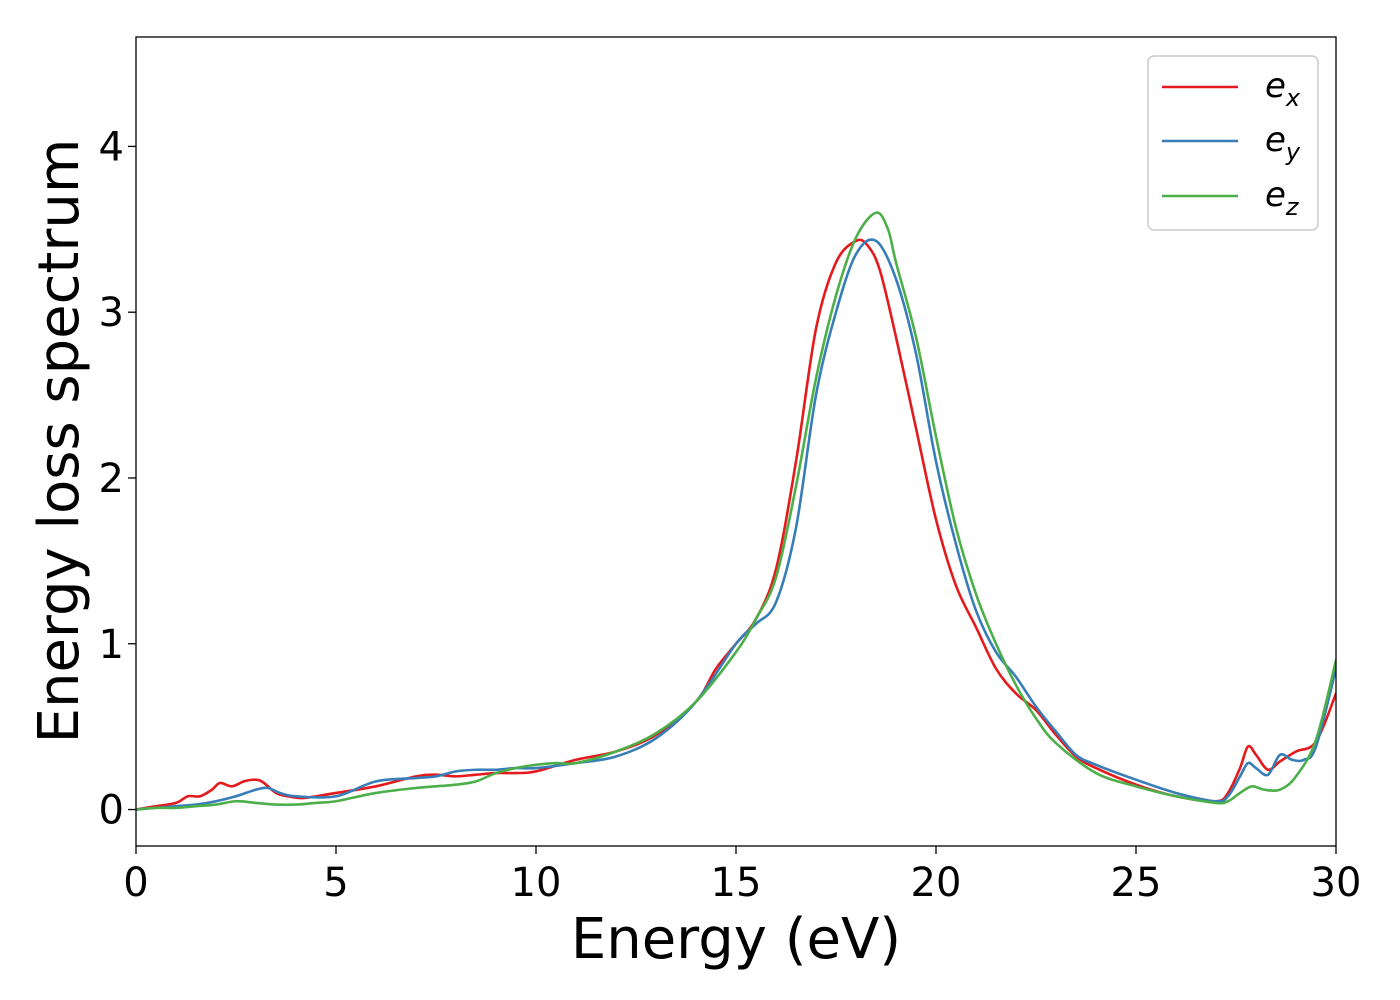 The height and width of the screenshot is (1000, 1400). I want to click on y-axis: 0 1 2 3 4, so click(117, 479).